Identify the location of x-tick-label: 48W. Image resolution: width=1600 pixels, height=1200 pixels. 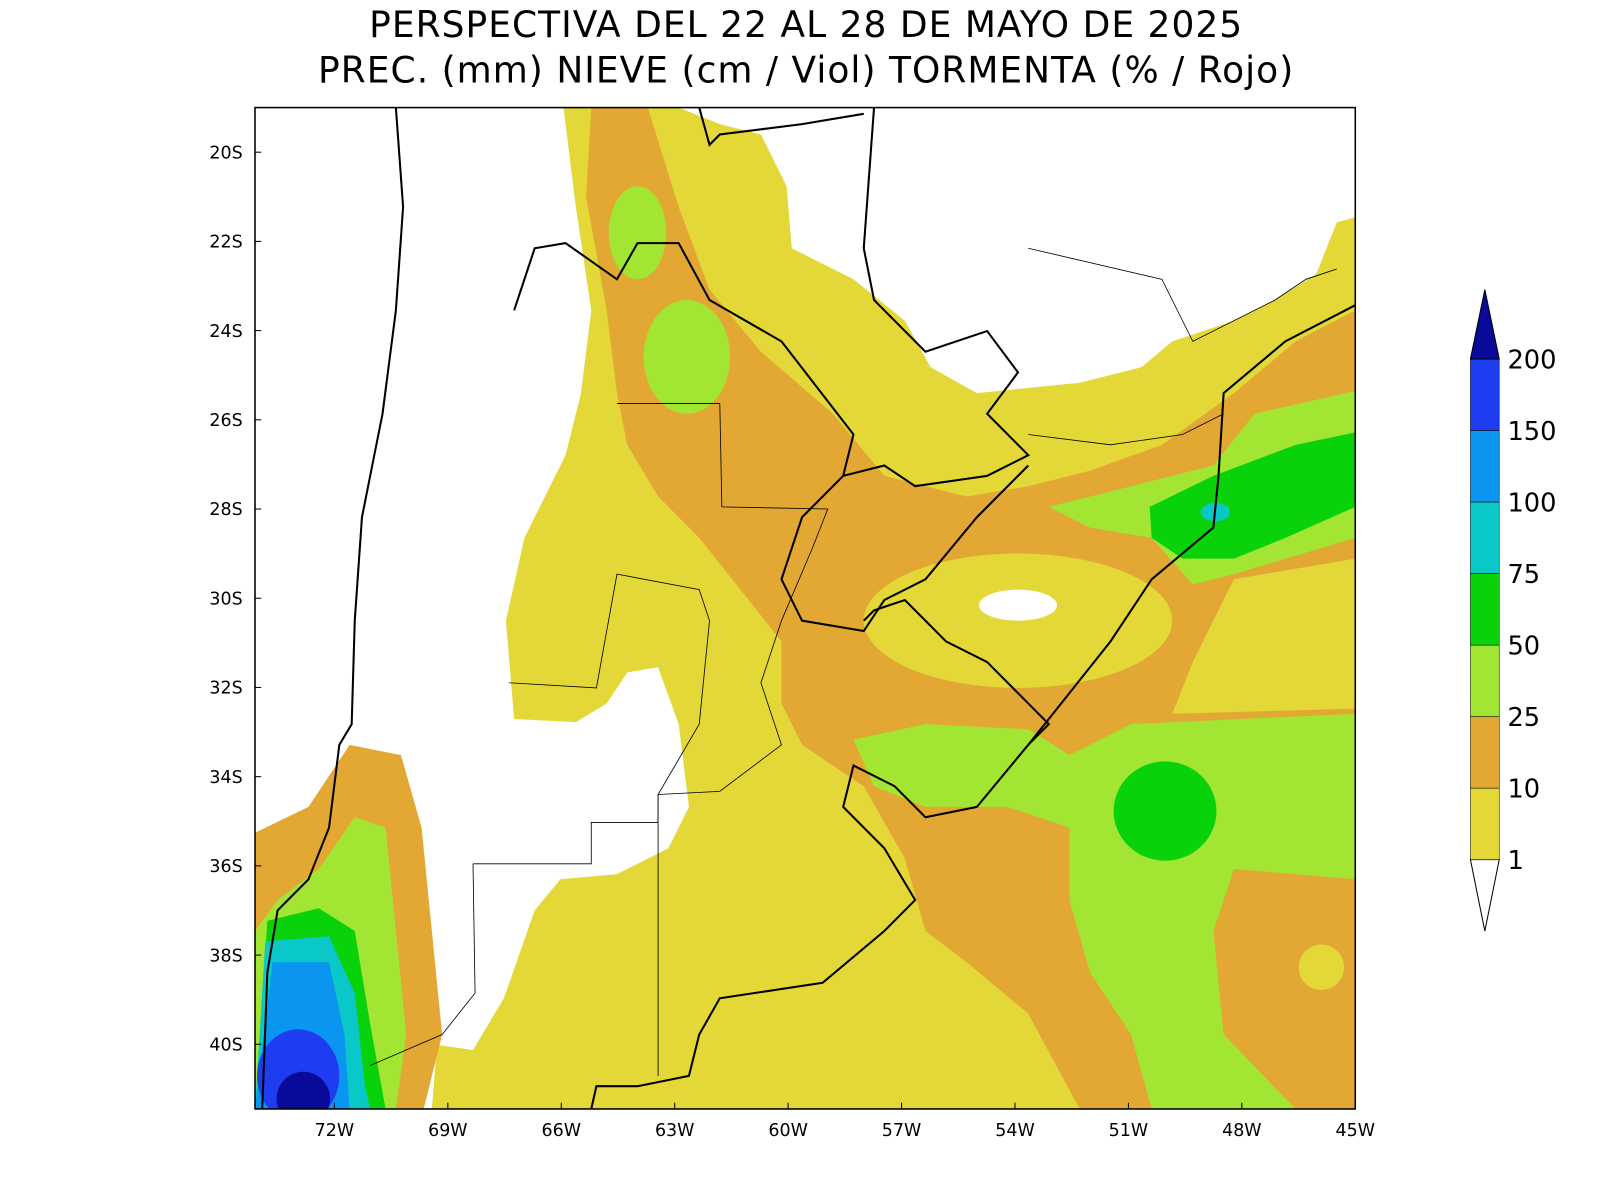
(1241, 1131).